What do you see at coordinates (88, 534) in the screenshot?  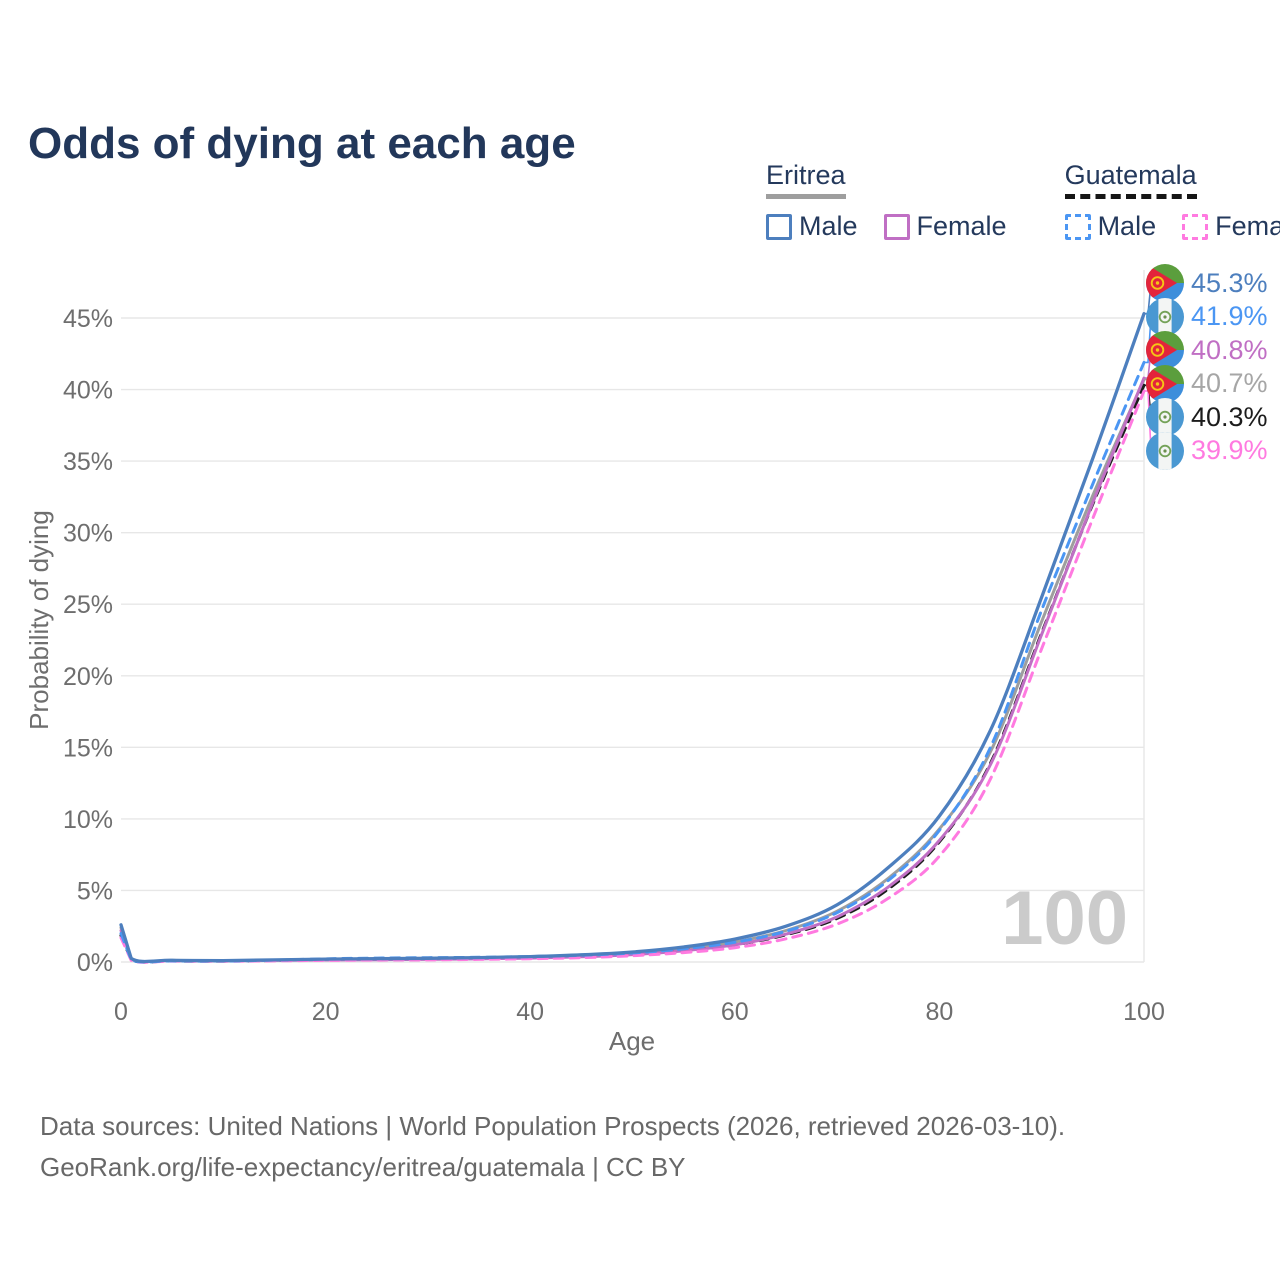 I see `y-tick-label: 30%` at bounding box center [88, 534].